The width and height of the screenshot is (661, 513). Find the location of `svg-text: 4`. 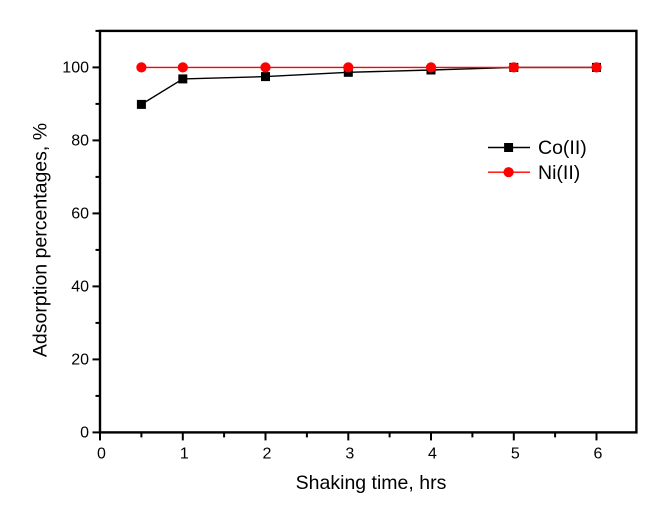

svg-text: 4 is located at coordinates (432, 454).